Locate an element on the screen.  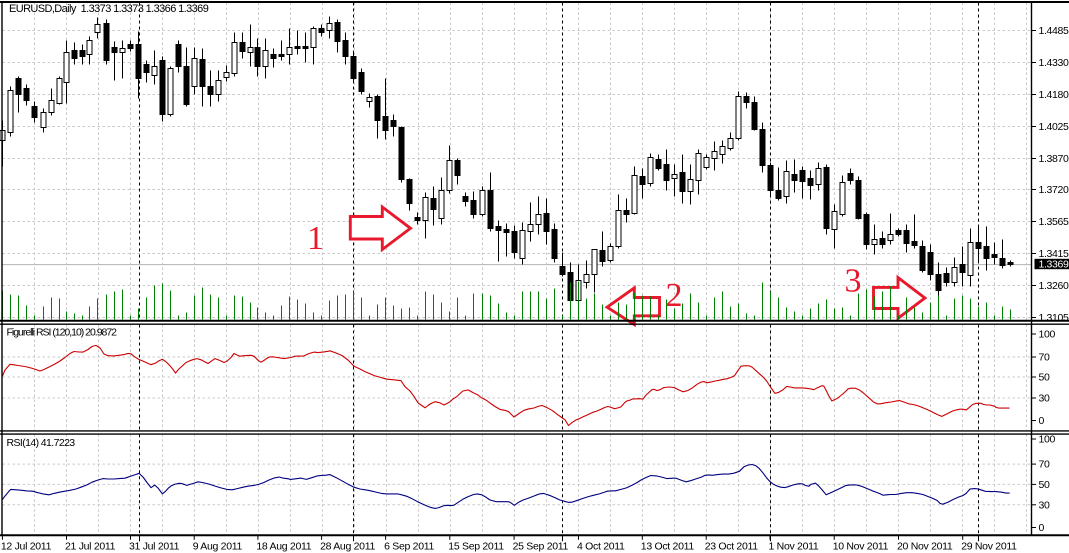
svg-text: 23 Oct 2011 is located at coordinates (732, 547).